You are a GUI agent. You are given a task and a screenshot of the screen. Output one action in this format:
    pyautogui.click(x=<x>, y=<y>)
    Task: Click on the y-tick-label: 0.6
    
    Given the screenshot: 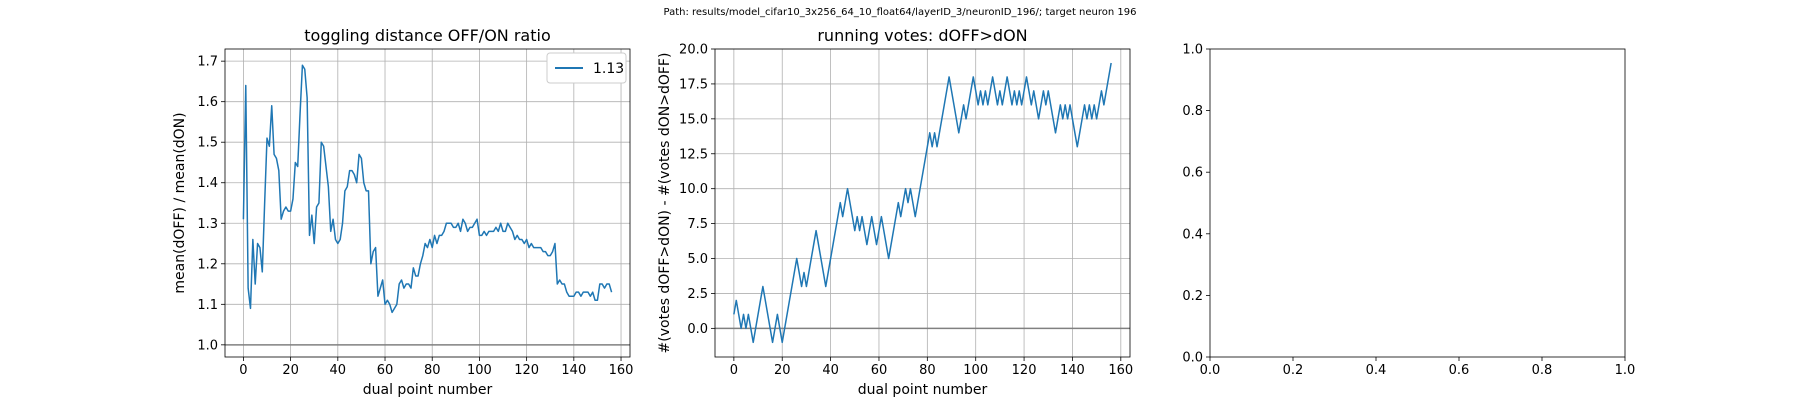 What is the action you would take?
    pyautogui.click(x=1192, y=173)
    